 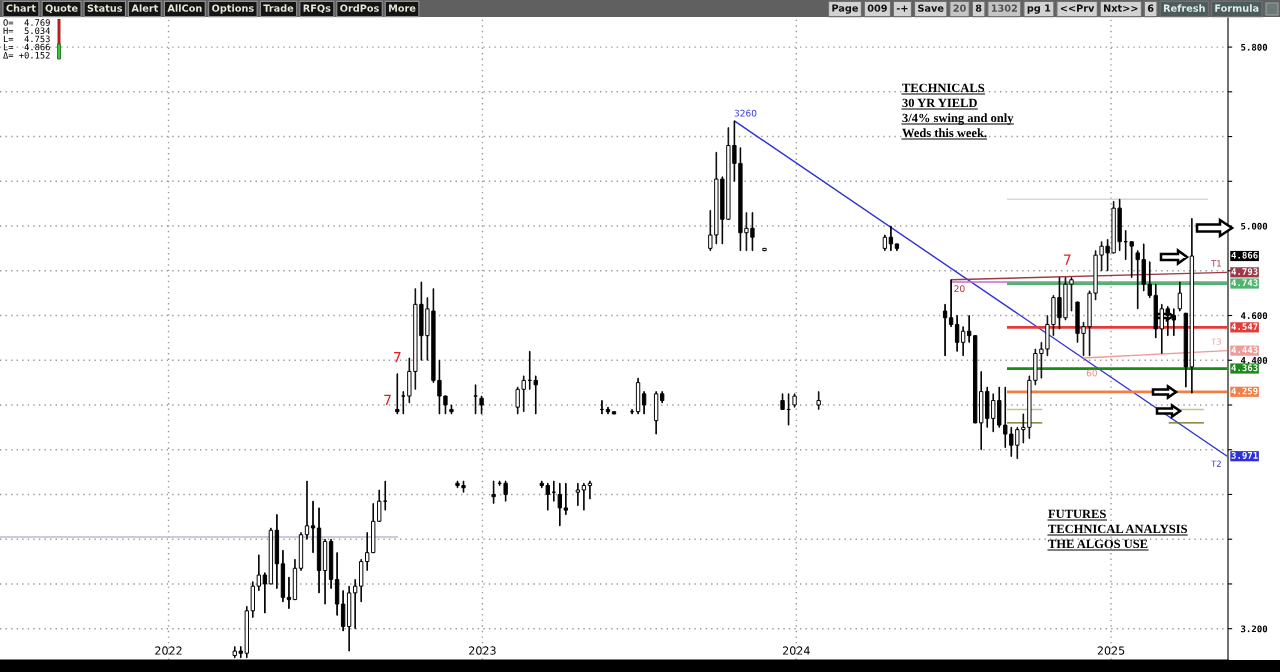 I want to click on text: 1302, so click(x=1004, y=8).